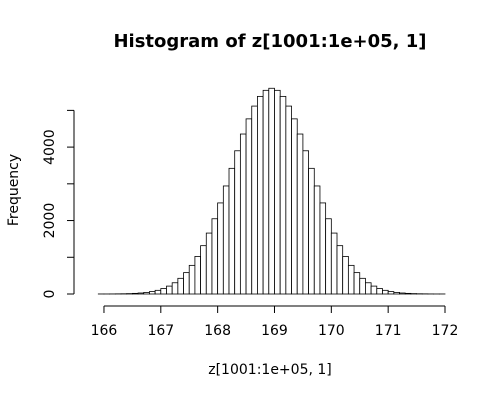 The image size is (500, 404). What do you see at coordinates (217, 331) in the screenshot?
I see `x-tick-label: 168` at bounding box center [217, 331].